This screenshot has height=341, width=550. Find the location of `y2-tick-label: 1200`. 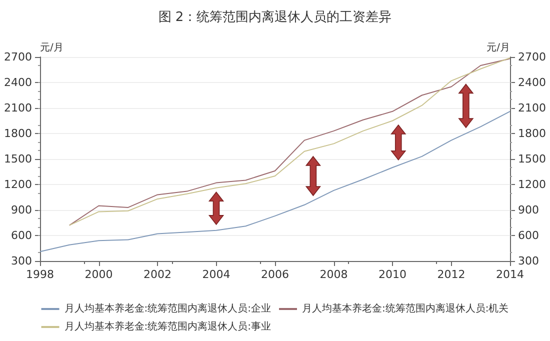

y2-tick-label: 1200 is located at coordinates (532, 184).